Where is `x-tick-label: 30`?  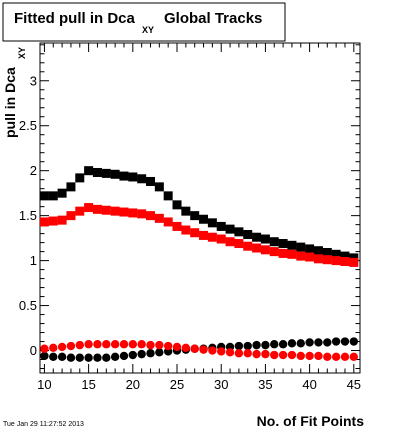
x-tick-label: 30 is located at coordinates (221, 384).